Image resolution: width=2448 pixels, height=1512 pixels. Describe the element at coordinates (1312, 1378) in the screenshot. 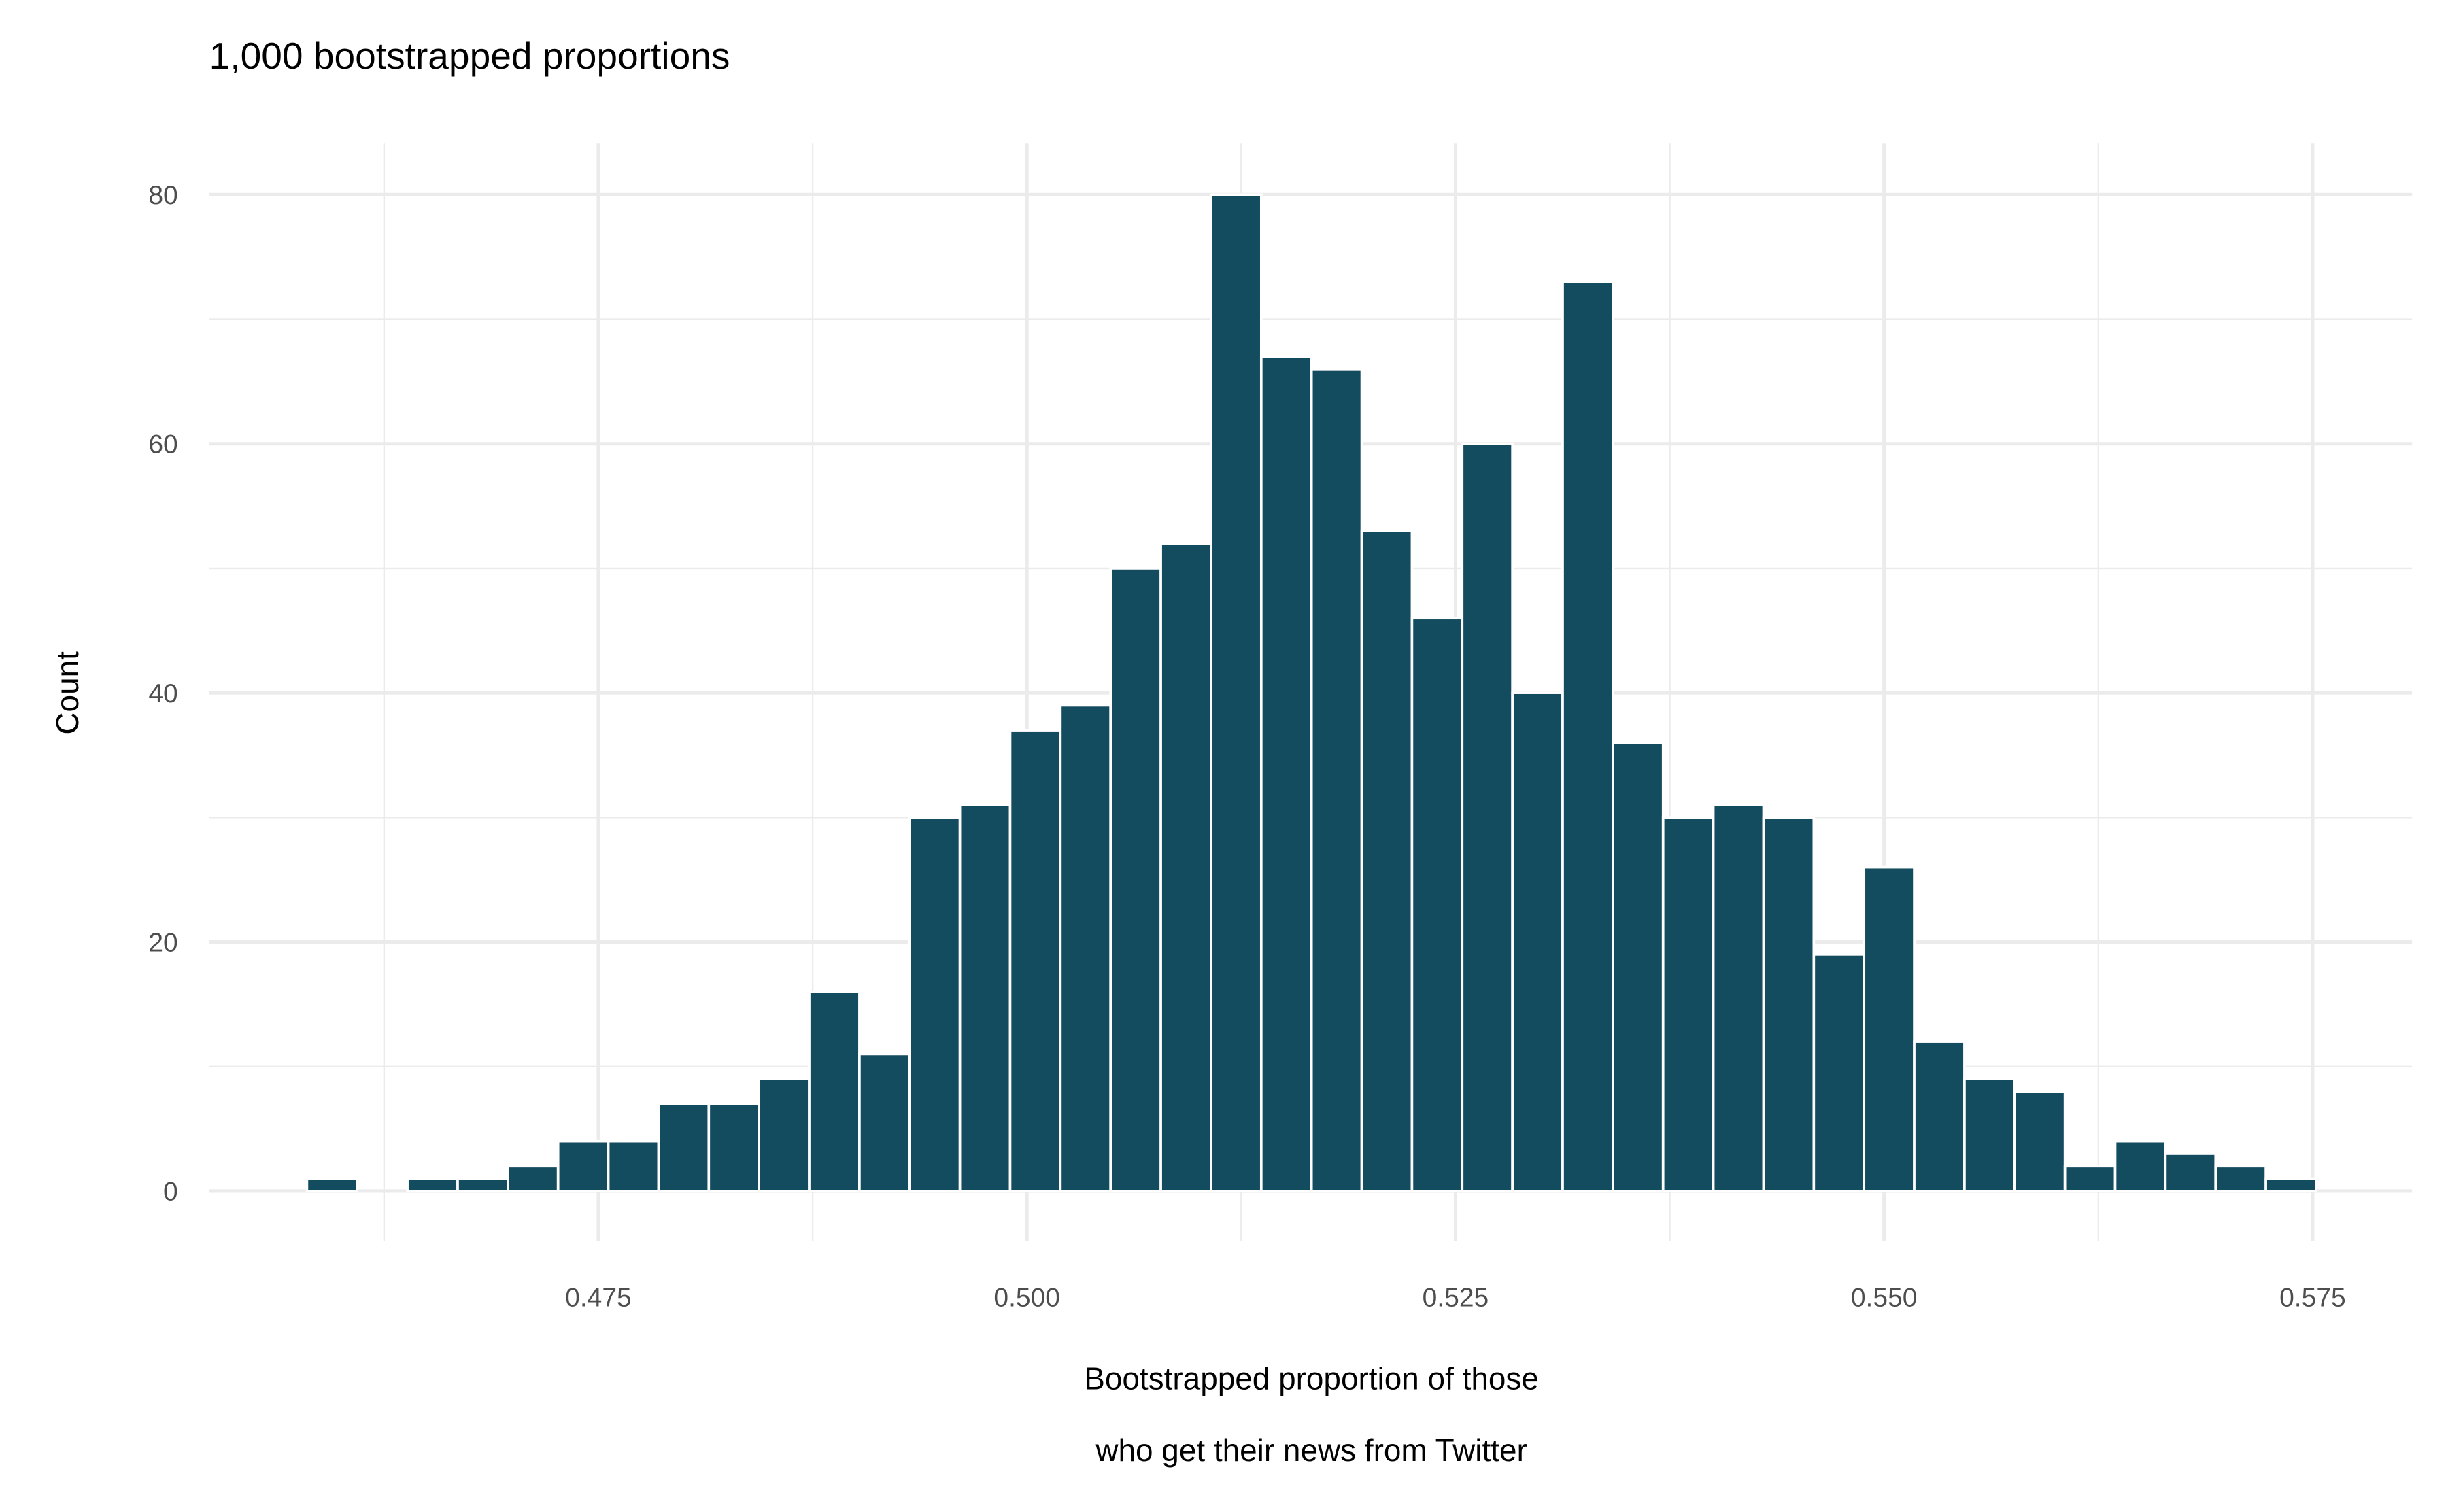

I see `x-axis-title: Bootstrapped proportion of those` at that location.